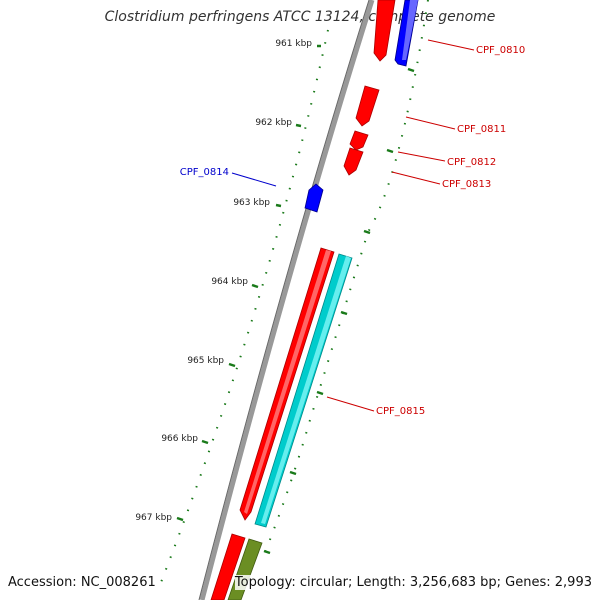 The height and width of the screenshot is (600, 600). Describe the element at coordinates (179, 439) in the screenshot. I see `tick-label-966: 966 kbp` at that location.